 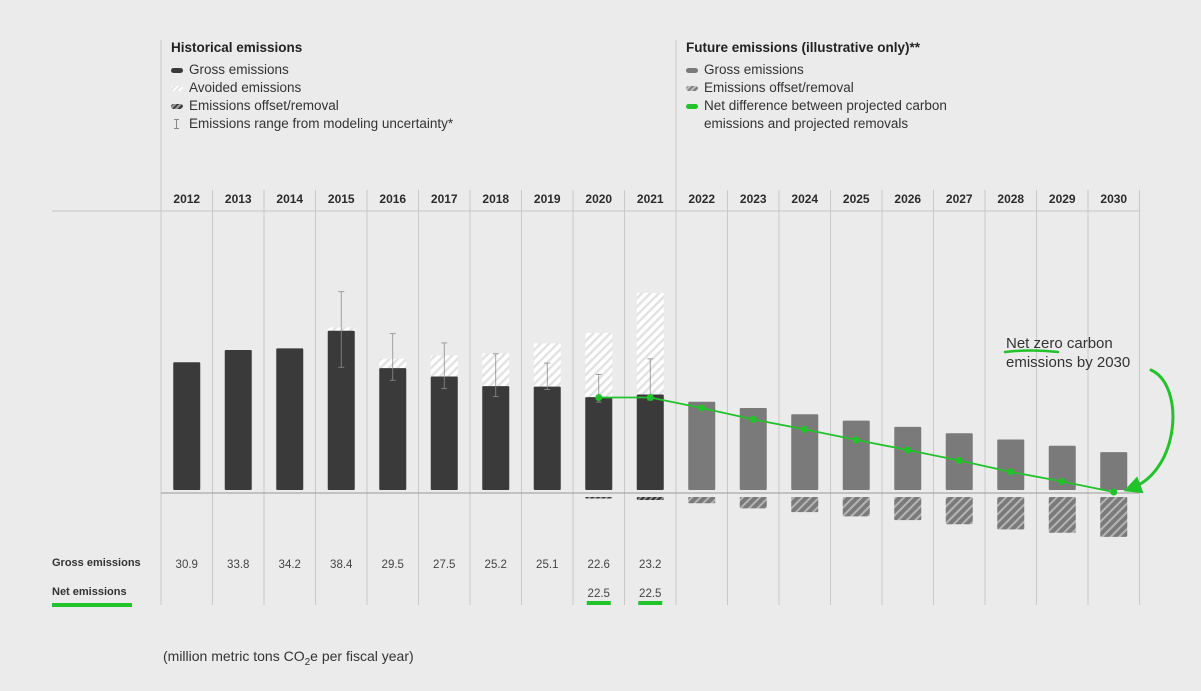 I want to click on year-label: 2028, so click(x=1010, y=199).